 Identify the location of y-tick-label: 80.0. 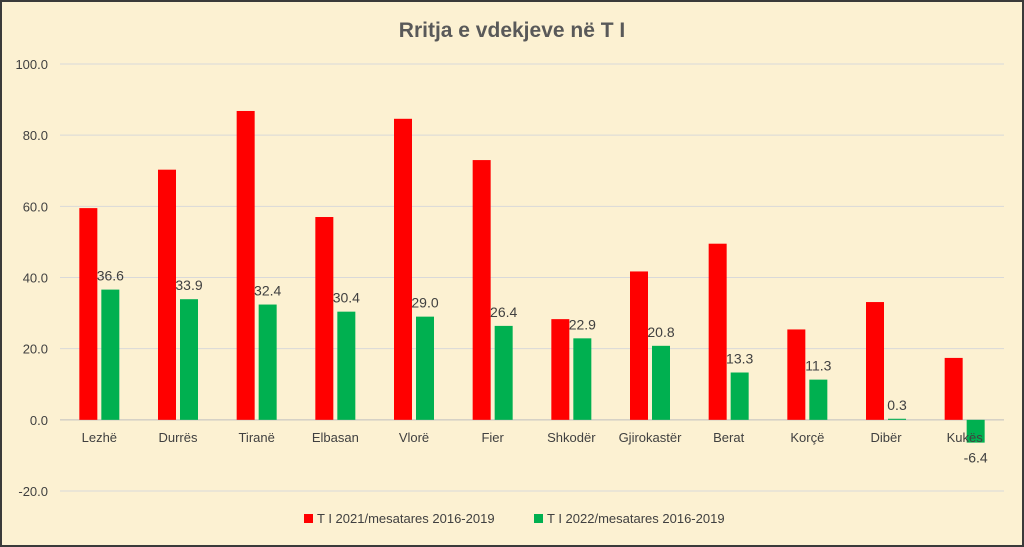
(35, 135).